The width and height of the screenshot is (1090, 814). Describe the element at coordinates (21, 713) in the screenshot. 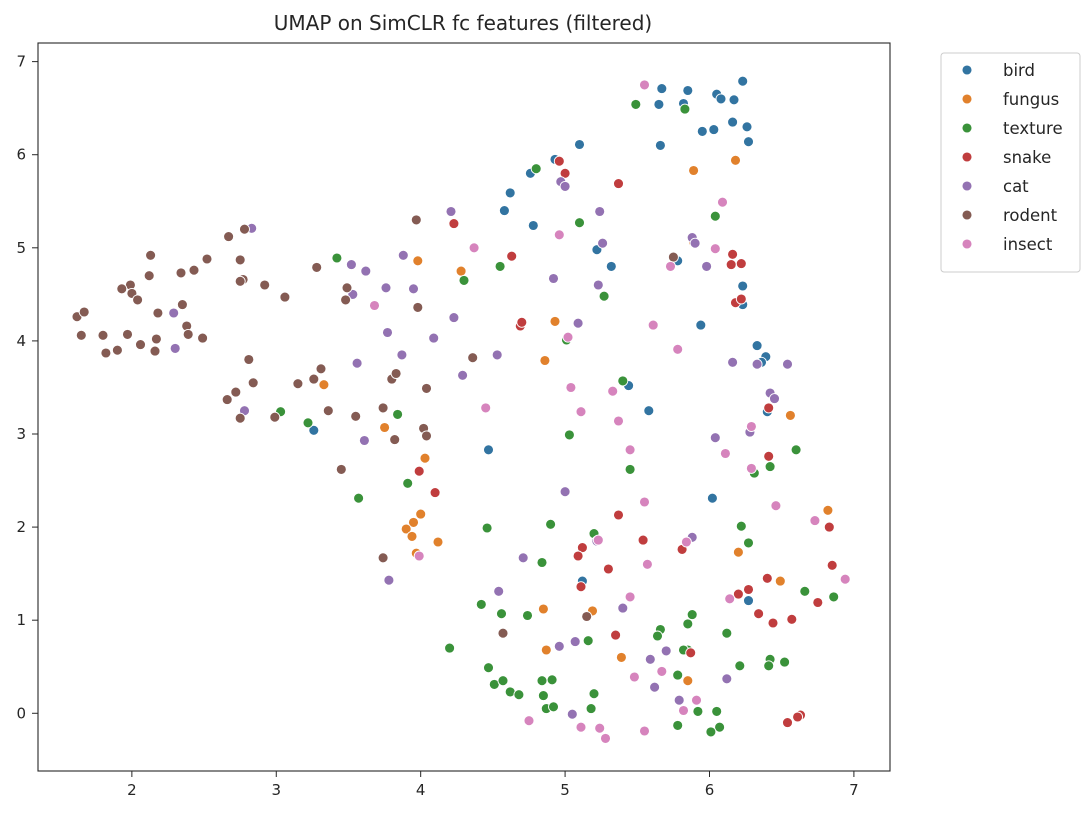

I see `y-tick-label: 0` at that location.